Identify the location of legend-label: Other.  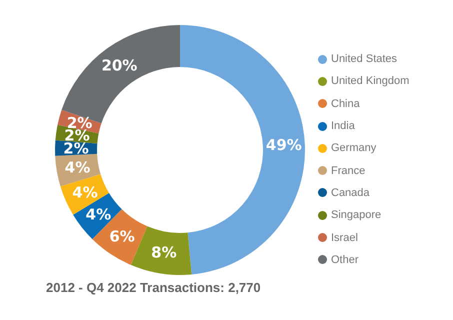
(345, 260).